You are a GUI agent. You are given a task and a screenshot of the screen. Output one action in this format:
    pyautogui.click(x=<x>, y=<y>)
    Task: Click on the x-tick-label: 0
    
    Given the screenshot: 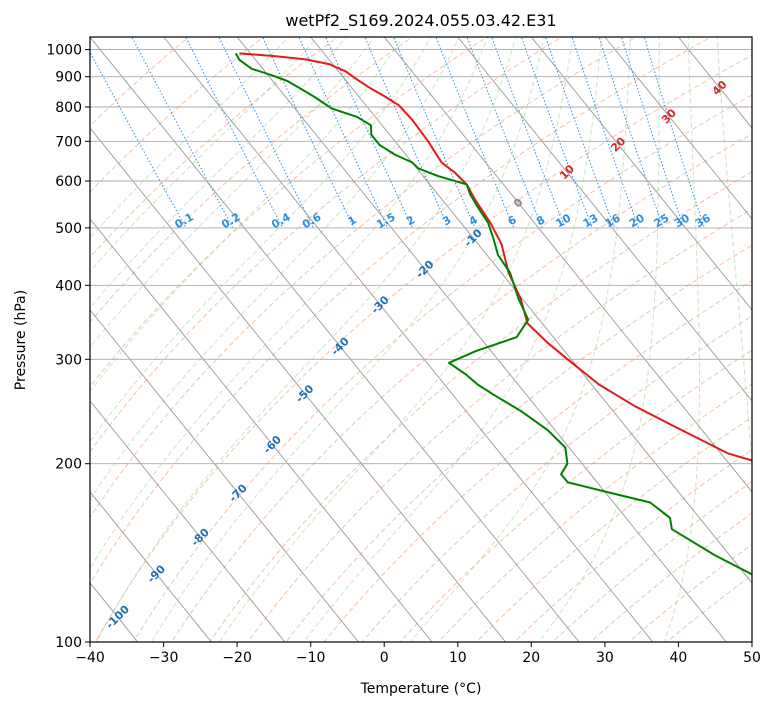 What is the action you would take?
    pyautogui.click(x=384, y=658)
    